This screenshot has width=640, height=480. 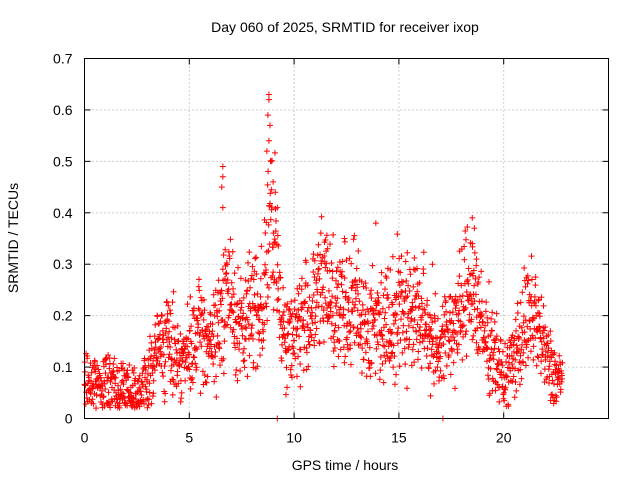 I want to click on x-tick-label: 15, so click(x=399, y=438).